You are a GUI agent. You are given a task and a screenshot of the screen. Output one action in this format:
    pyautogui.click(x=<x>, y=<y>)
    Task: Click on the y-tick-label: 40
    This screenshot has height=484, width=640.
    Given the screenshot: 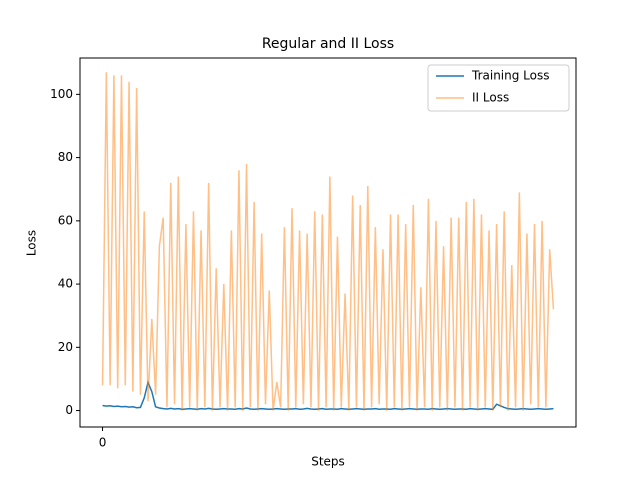 What is the action you would take?
    pyautogui.click(x=65, y=284)
    